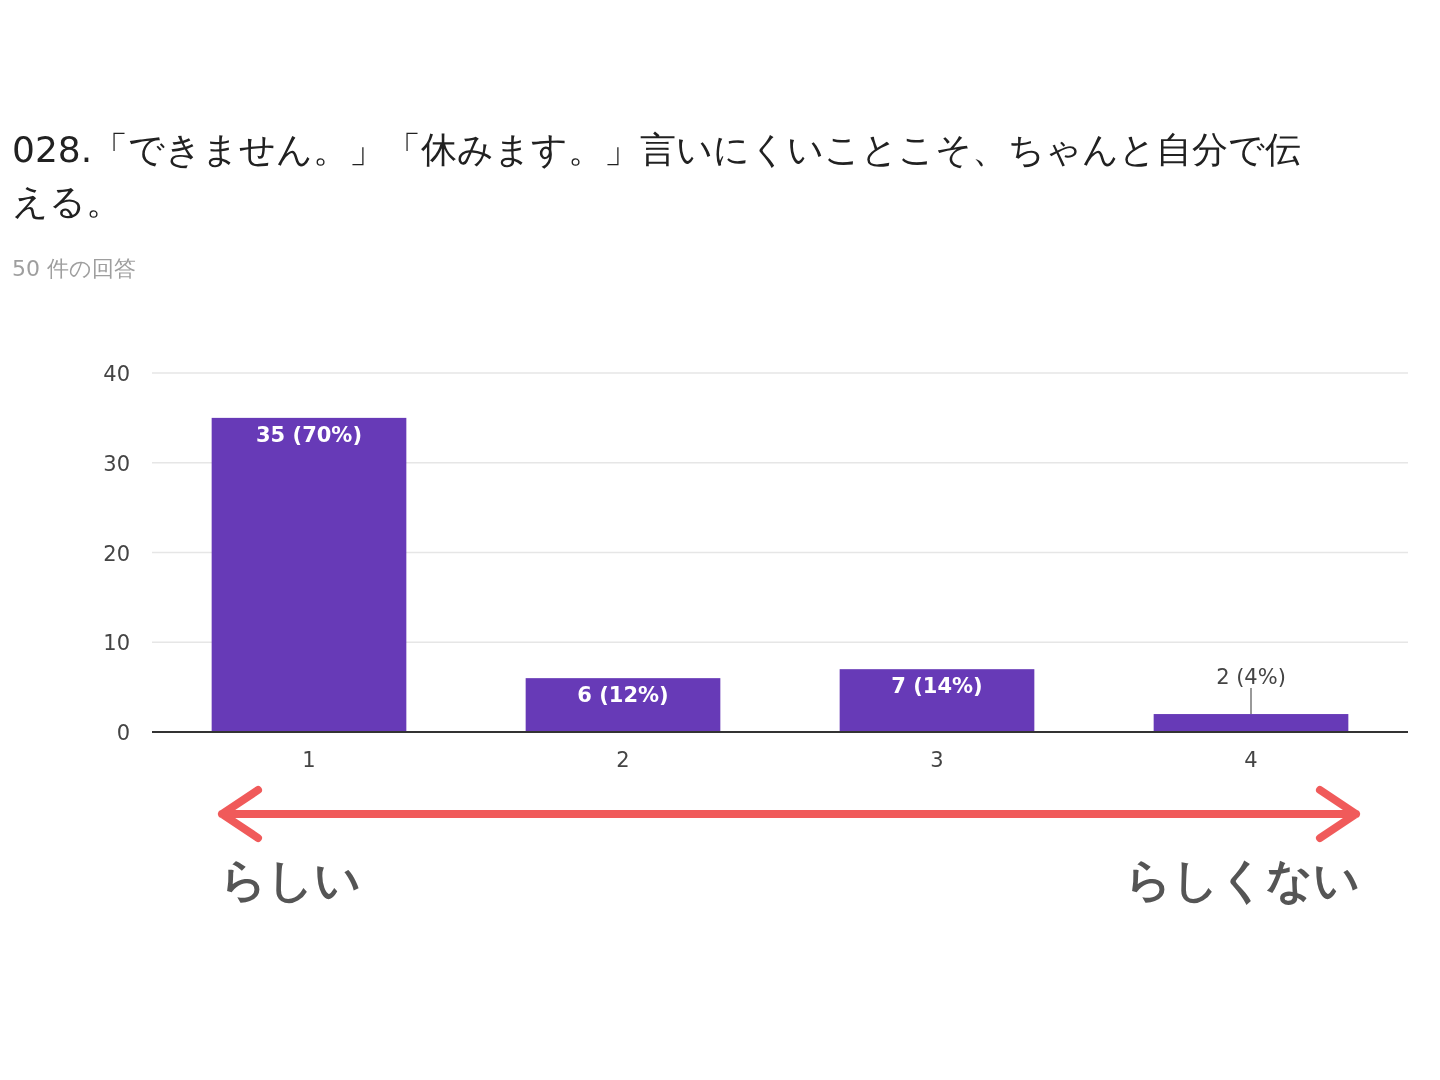 This screenshot has height=1080, width=1440. I want to click on y-tick-label: 30, so click(116, 463).